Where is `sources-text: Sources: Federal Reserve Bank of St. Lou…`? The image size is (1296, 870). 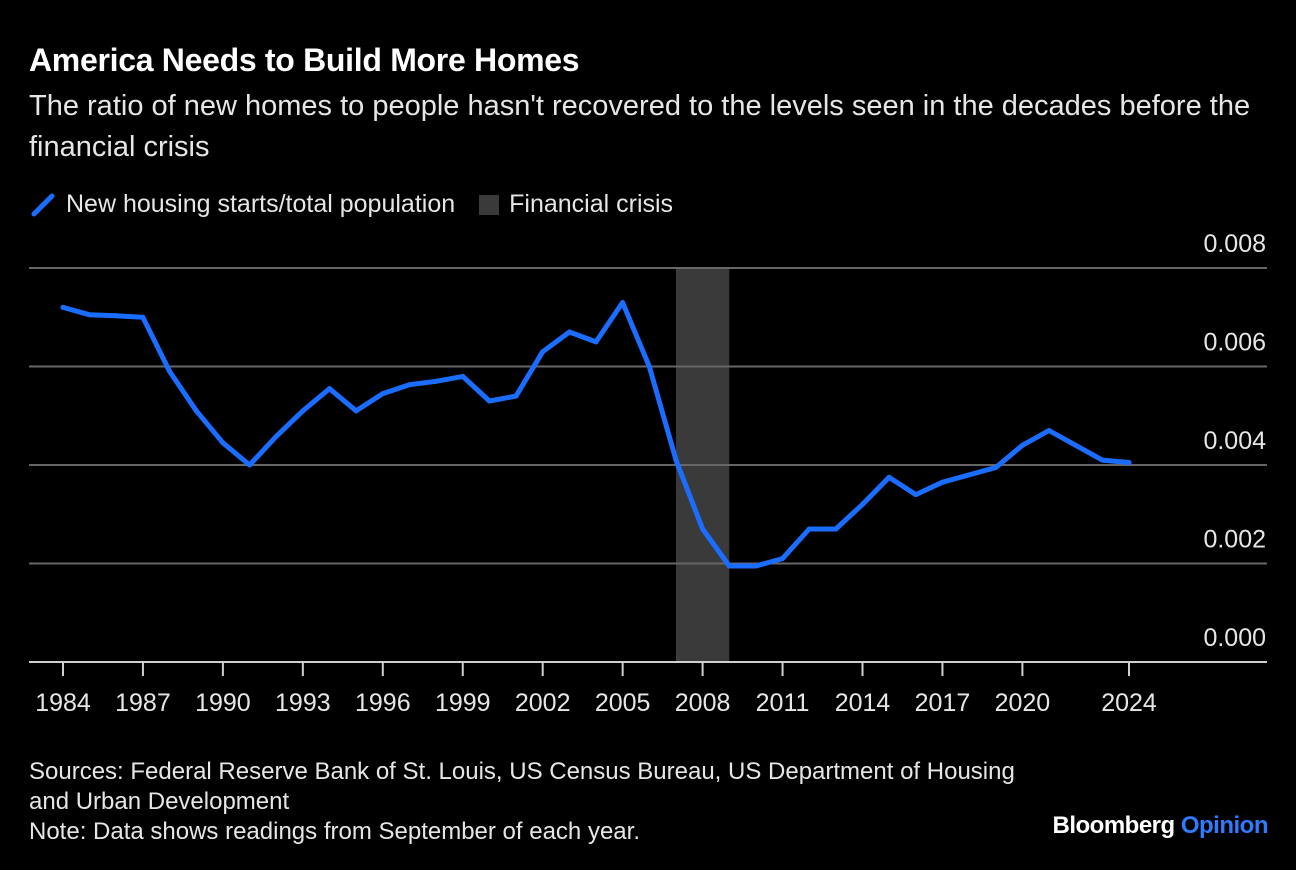 sources-text: Sources: Federal Reserve Bank of St. Lou… is located at coordinates (522, 786).